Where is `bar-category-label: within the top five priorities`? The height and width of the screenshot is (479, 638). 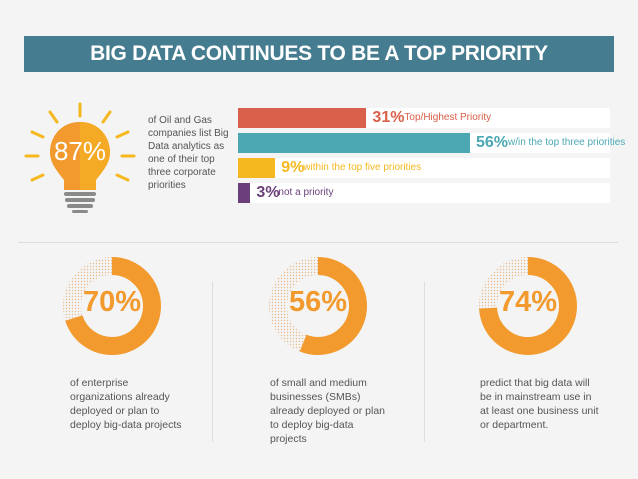
bar-category-label: within the top five priorities is located at coordinates (362, 167).